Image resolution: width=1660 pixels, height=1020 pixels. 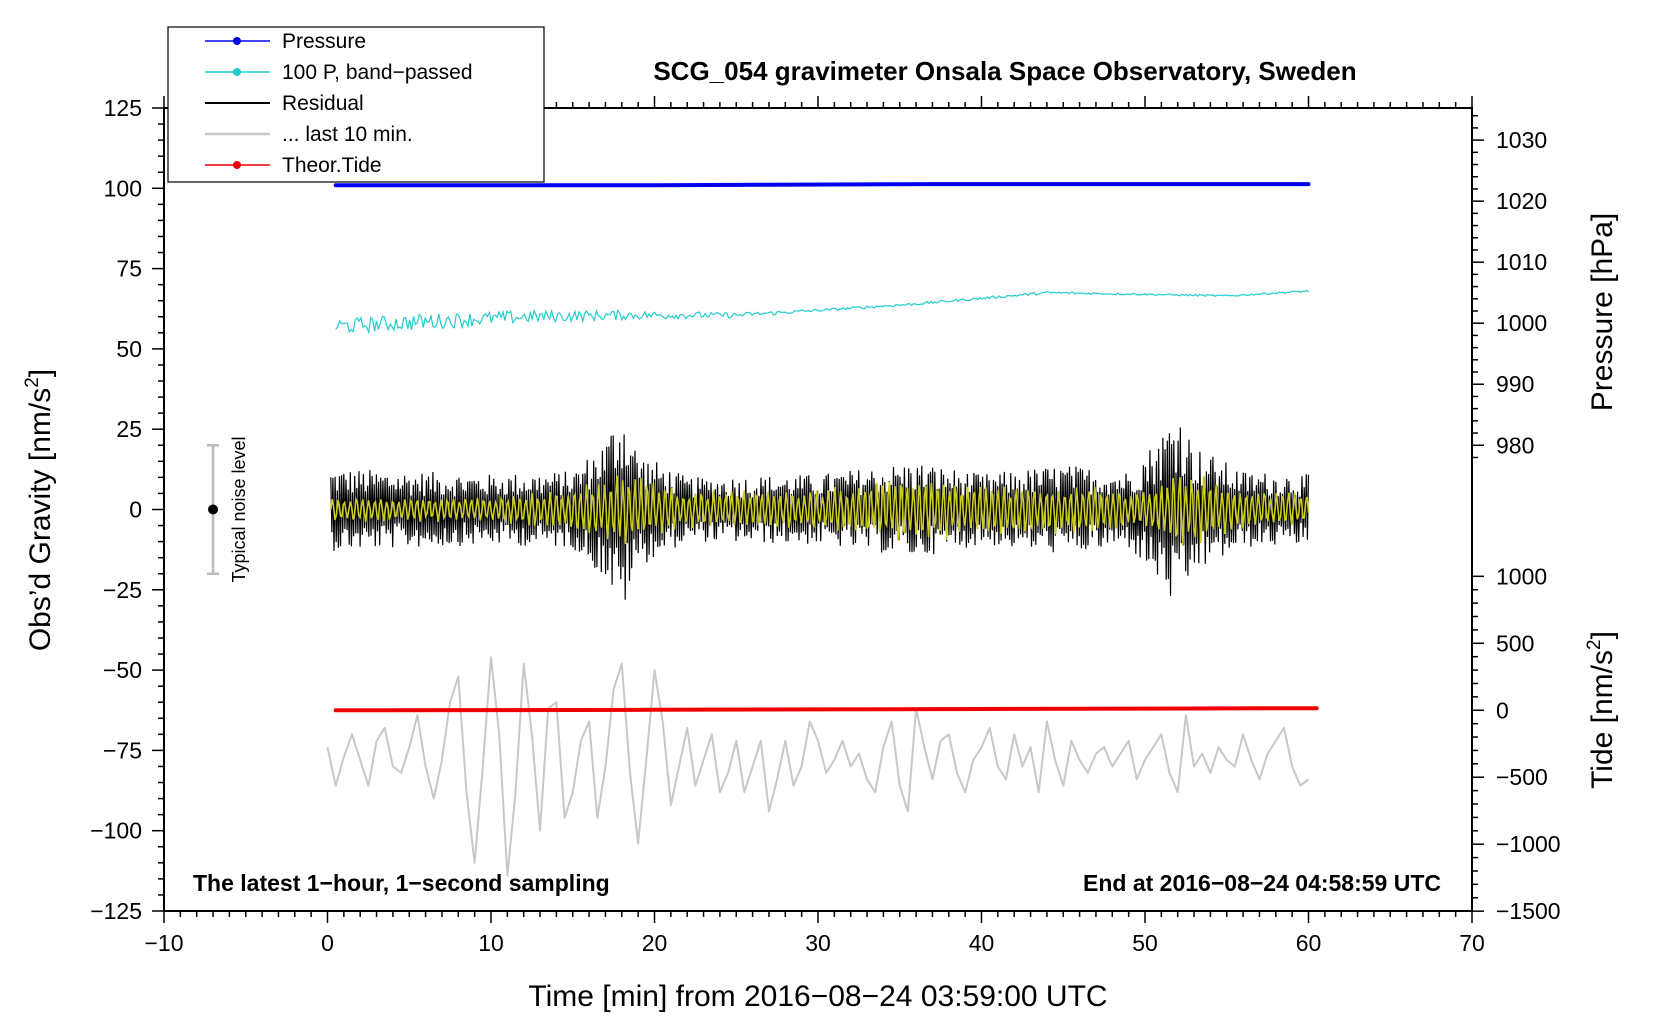 What do you see at coordinates (1515, 384) in the screenshot?
I see `pressure-tick-label: 990` at bounding box center [1515, 384].